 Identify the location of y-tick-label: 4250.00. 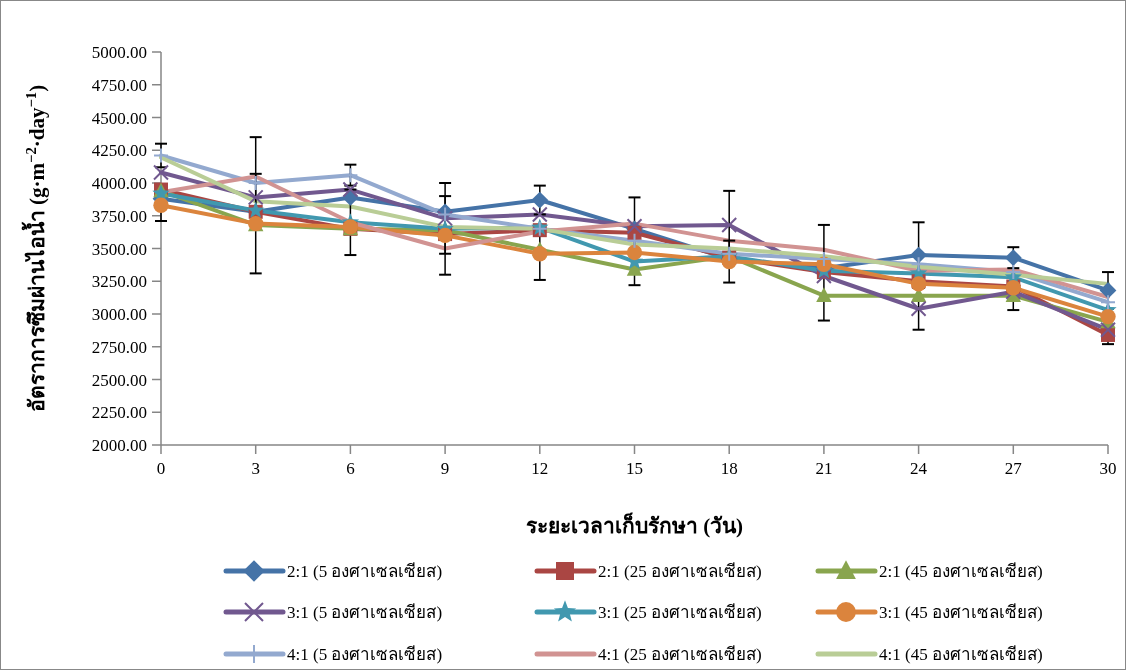
(119, 151).